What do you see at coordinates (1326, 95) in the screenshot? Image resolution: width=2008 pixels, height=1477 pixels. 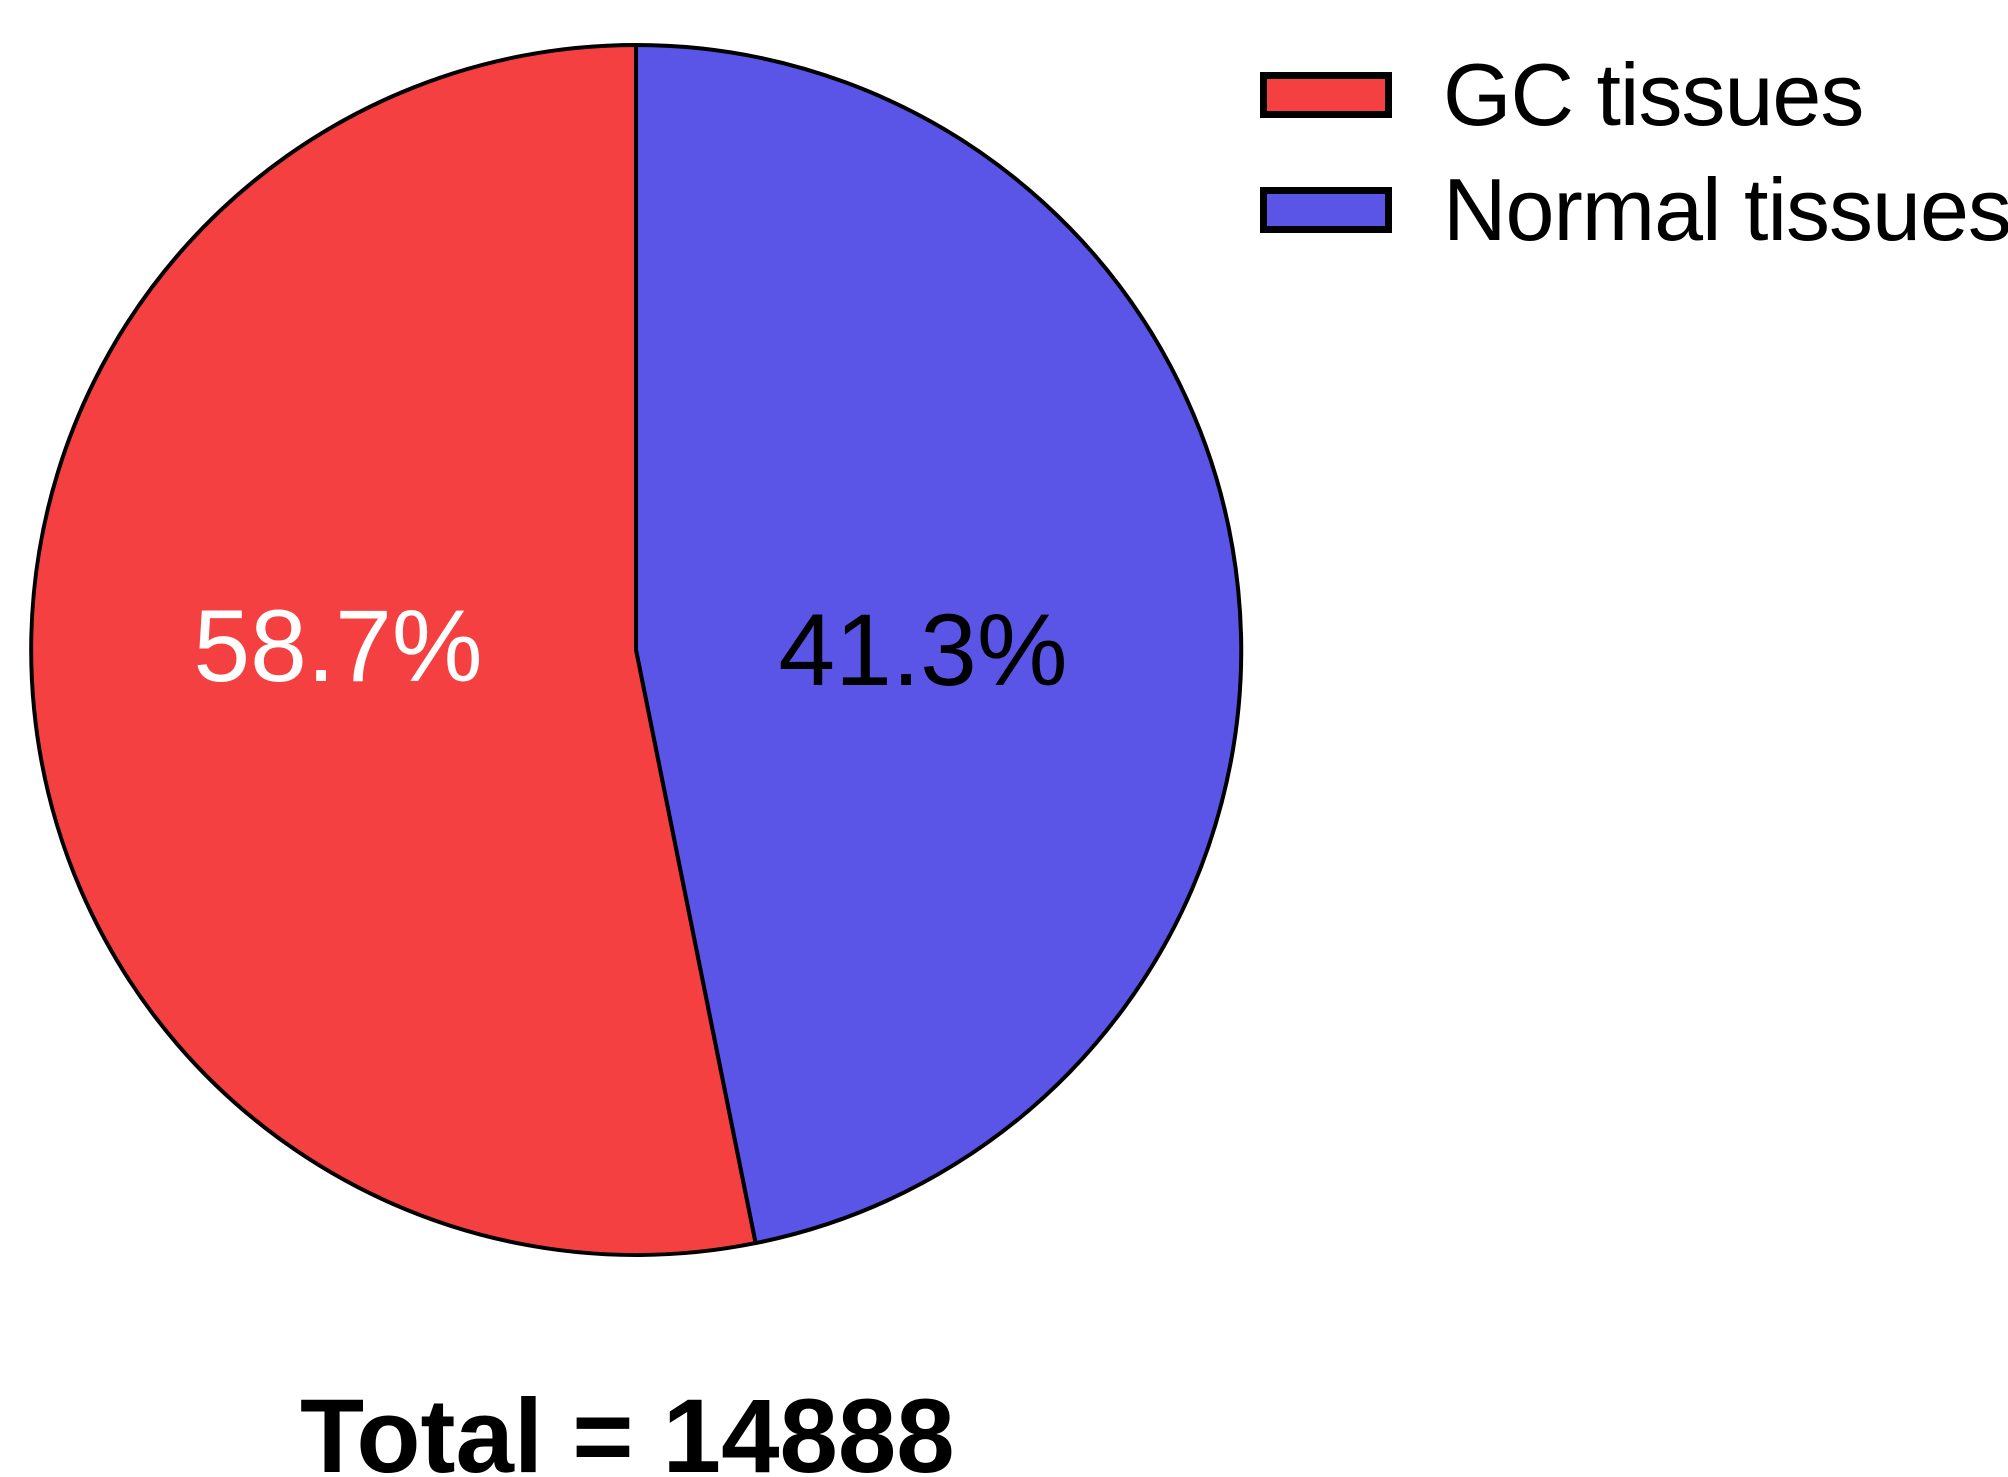 I see `legend-swatch-gc-tissues` at bounding box center [1326, 95].